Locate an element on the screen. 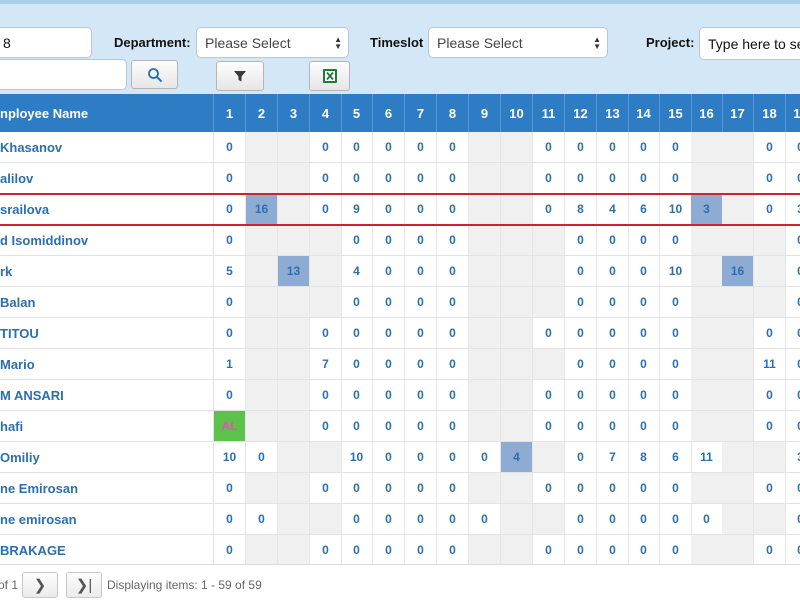 This screenshot has height=600, width=800. day-cell: 7 is located at coordinates (613, 457).